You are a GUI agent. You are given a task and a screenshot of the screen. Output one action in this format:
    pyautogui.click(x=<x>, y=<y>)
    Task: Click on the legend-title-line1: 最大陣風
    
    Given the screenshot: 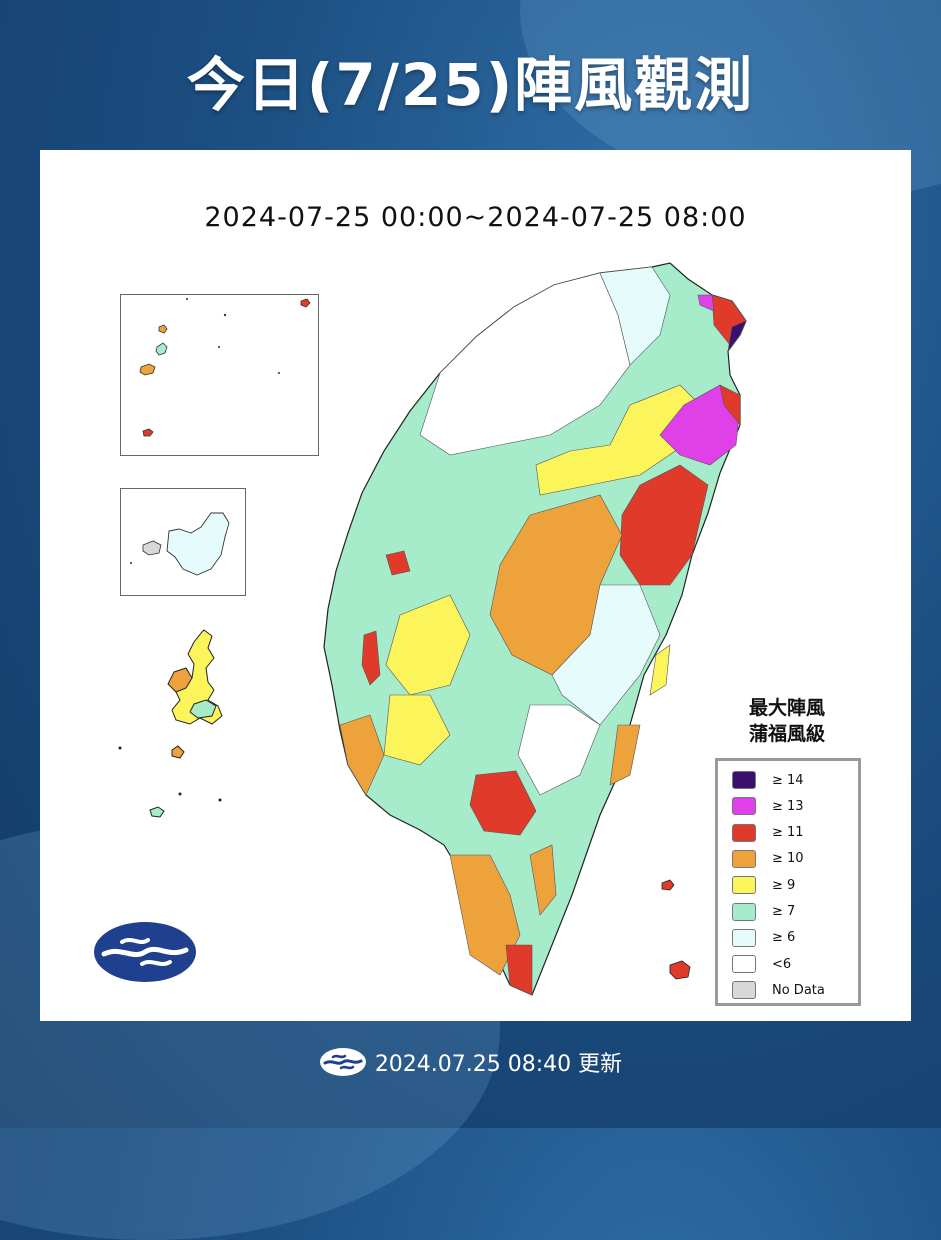 What is the action you would take?
    pyautogui.click(x=786, y=708)
    